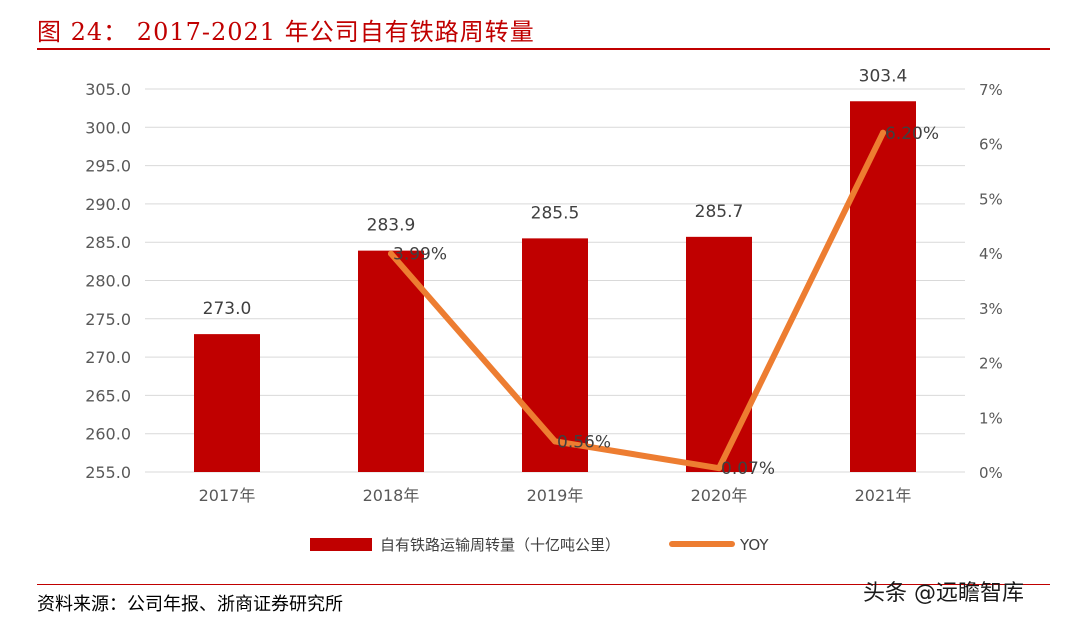  What do you see at coordinates (543, 49) in the screenshot?
I see `title-rule` at bounding box center [543, 49].